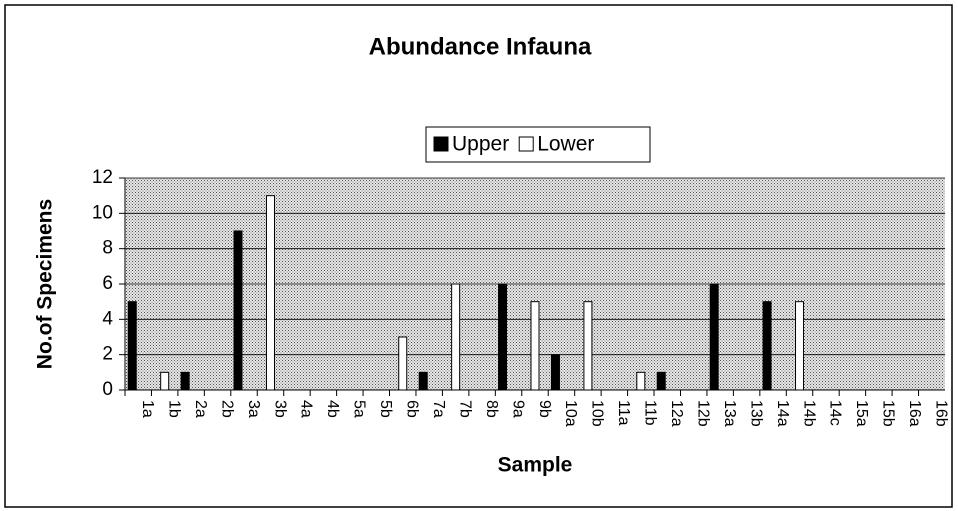 The image size is (958, 511). What do you see at coordinates (914, 413) in the screenshot?
I see `x-tick-label: 16a` at bounding box center [914, 413].